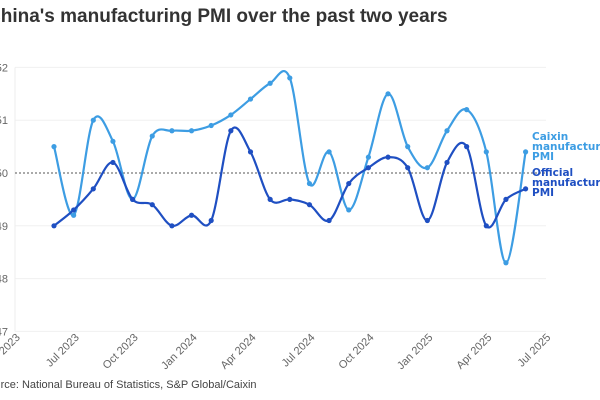  I want to click on x-tick-label: Jan 2024, so click(179, 352).